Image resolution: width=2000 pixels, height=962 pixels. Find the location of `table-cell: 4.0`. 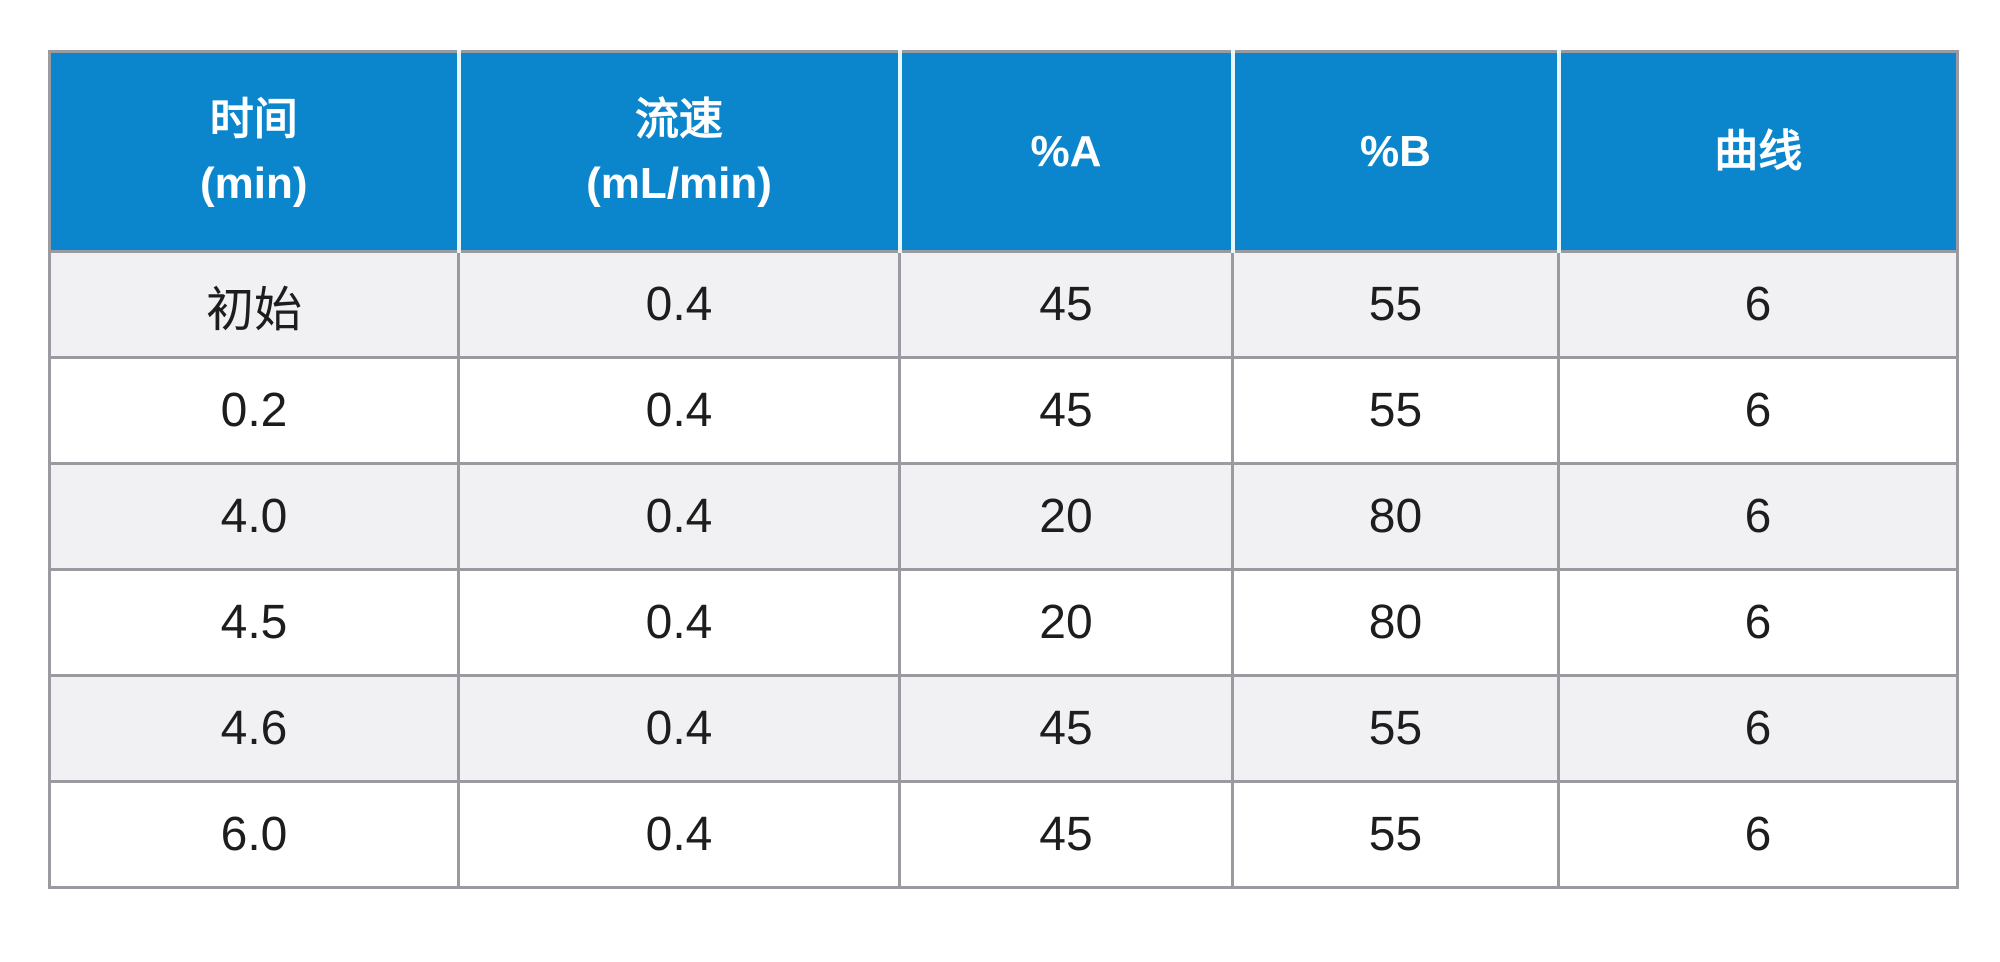

table-cell: 4.0 is located at coordinates (254, 516).